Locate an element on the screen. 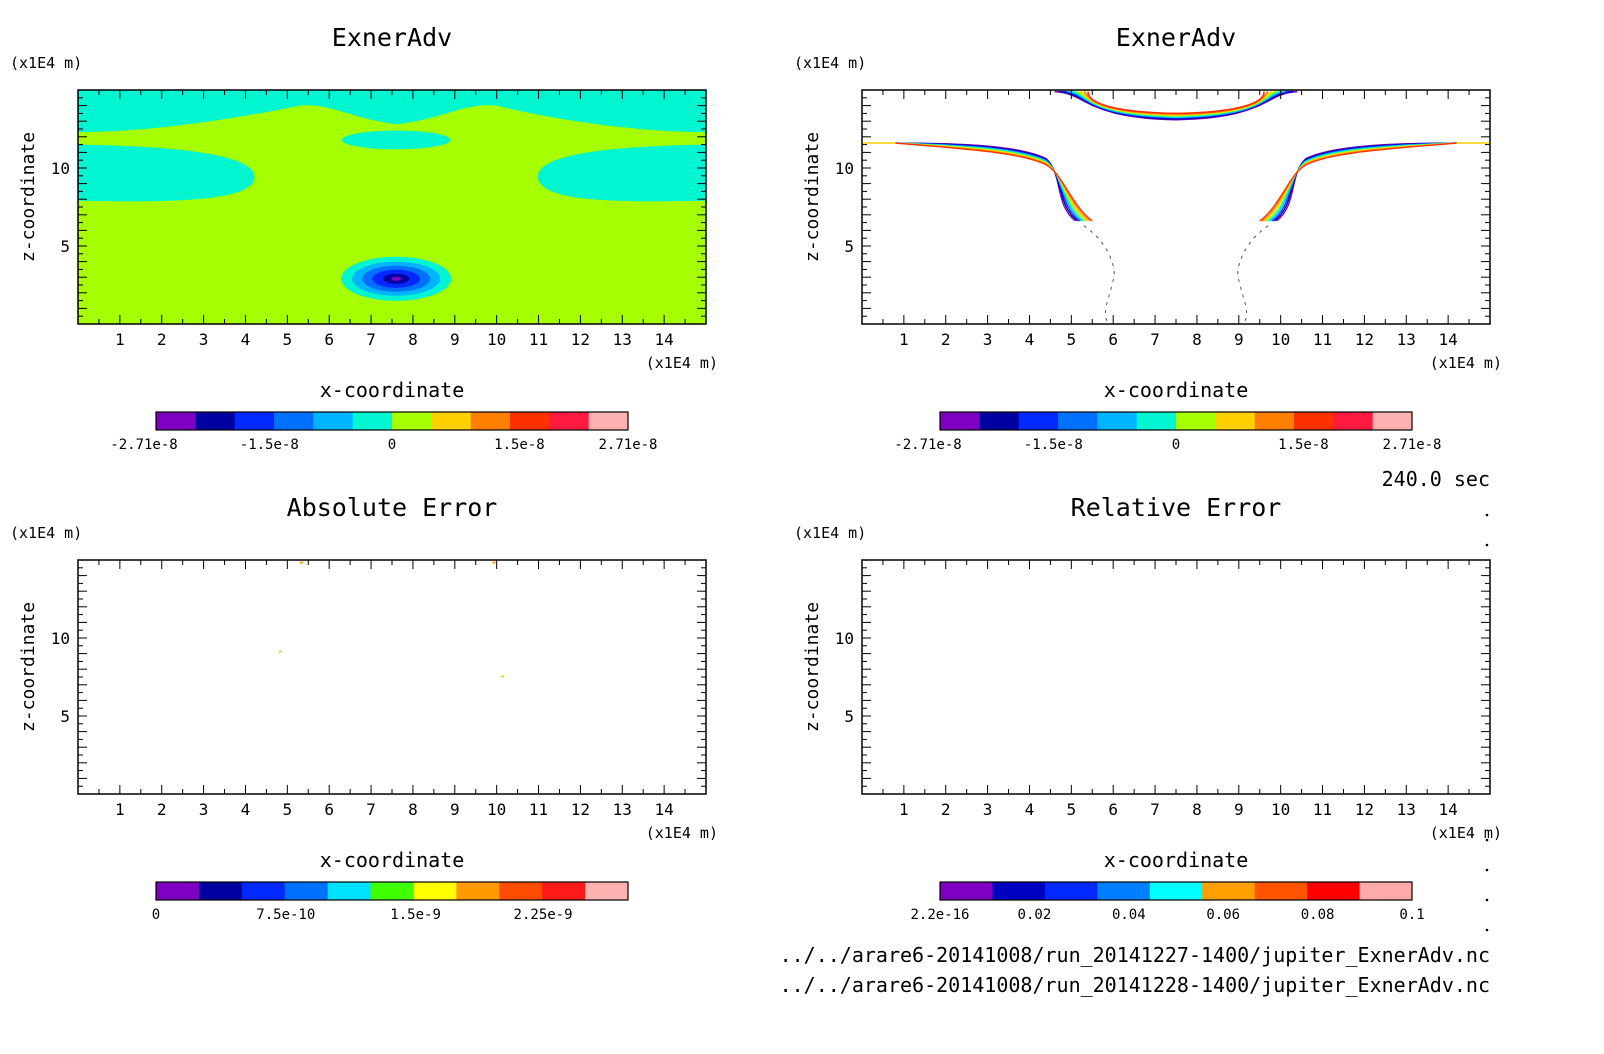  y-tick-label: 10 is located at coordinates (844, 168).